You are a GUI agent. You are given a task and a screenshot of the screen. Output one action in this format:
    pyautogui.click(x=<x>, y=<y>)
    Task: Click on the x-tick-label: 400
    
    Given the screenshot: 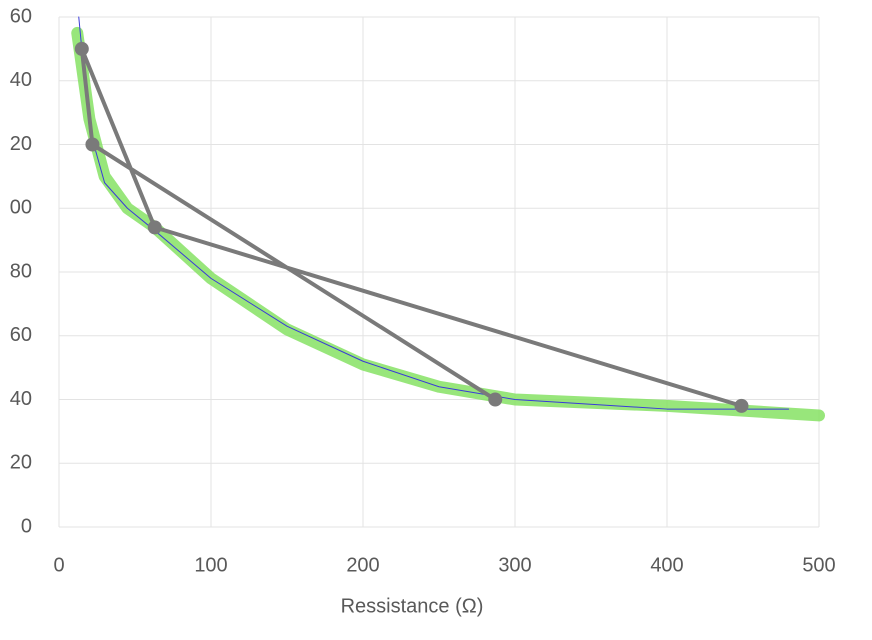 What is the action you would take?
    pyautogui.click(x=666, y=565)
    